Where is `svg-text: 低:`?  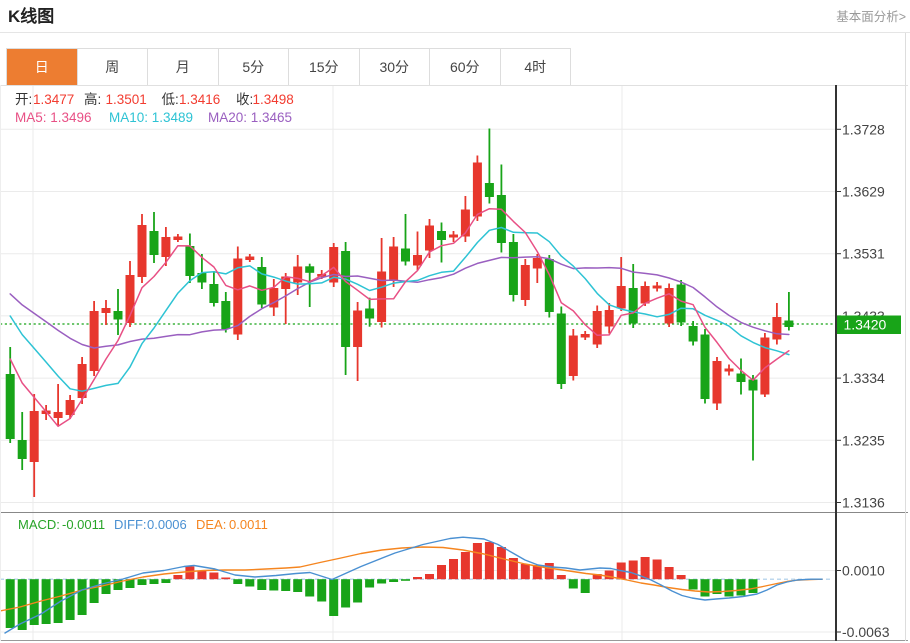 svg-text: 低: is located at coordinates (170, 99).